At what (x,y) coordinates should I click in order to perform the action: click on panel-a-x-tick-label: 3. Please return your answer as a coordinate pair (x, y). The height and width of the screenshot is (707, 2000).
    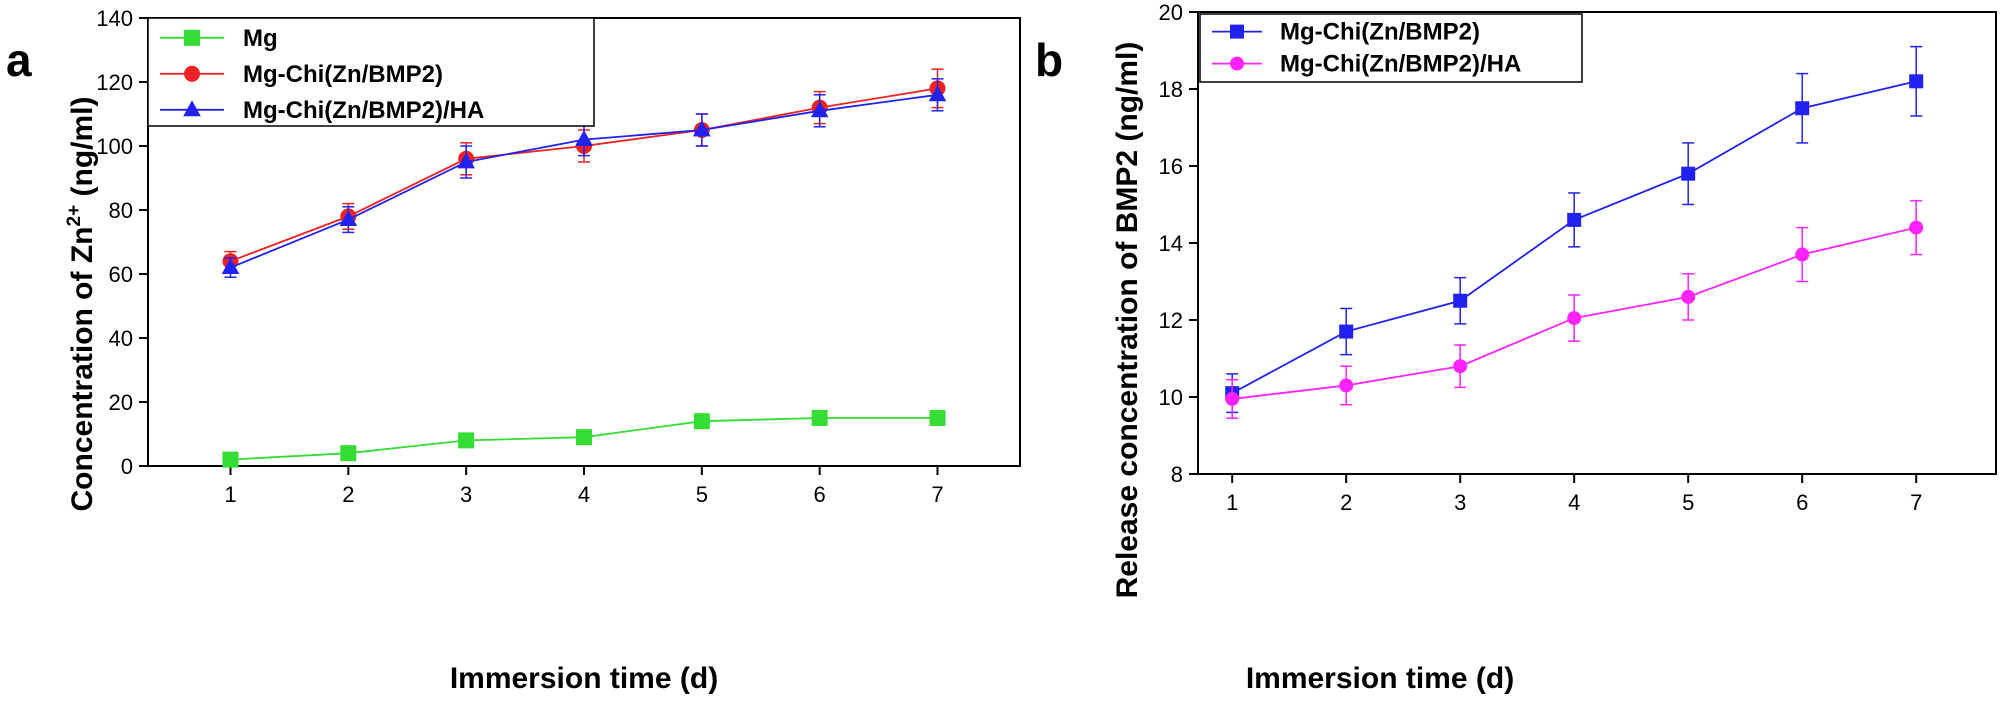
    Looking at the image, I should click on (466, 494).